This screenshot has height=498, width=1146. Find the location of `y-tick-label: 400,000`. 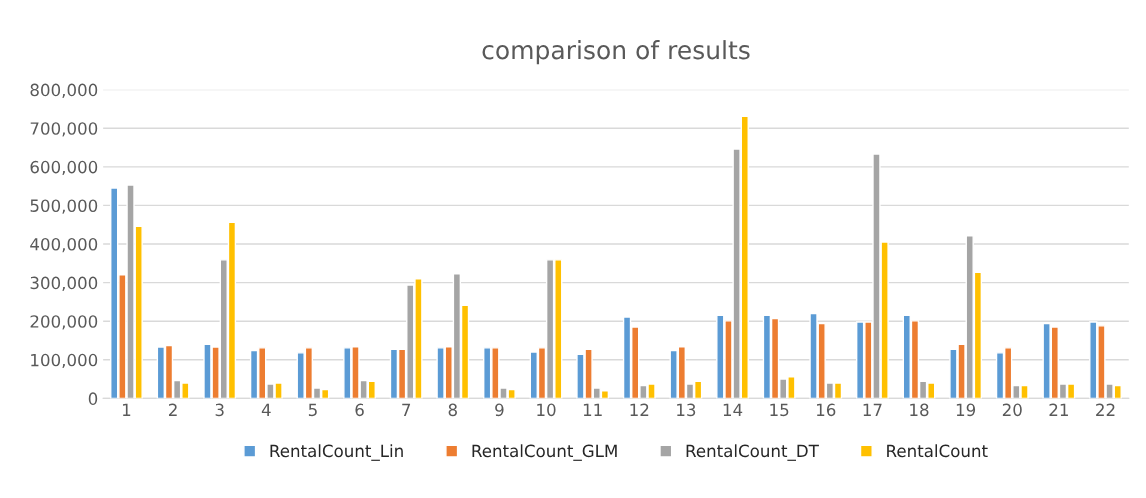

y-tick-label: 400,000 is located at coordinates (64, 245).